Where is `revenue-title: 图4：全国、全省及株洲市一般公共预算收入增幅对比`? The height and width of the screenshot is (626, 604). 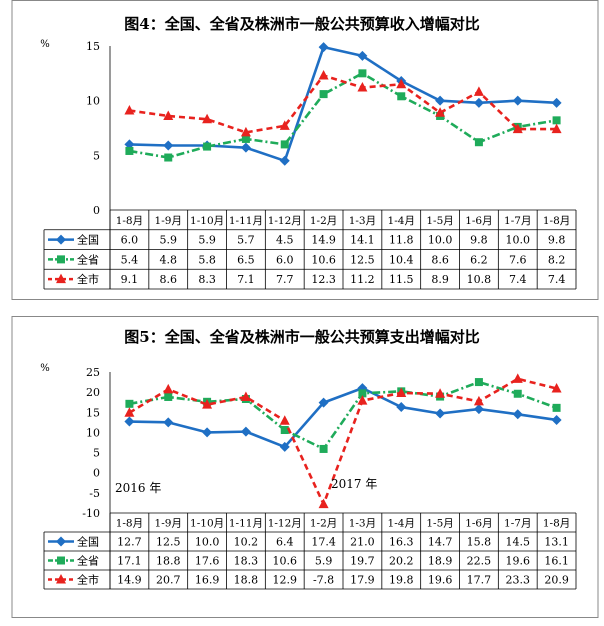 revenue-title: 图4：全国、全省及株洲市一般公共预算收入增幅对比 is located at coordinates (301, 24).